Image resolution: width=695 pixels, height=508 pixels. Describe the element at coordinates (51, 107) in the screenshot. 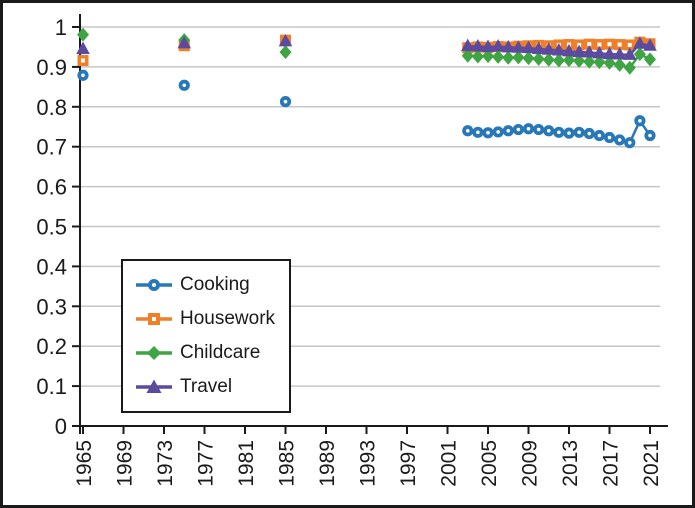

I see `svg-text: 0.8` at that location.